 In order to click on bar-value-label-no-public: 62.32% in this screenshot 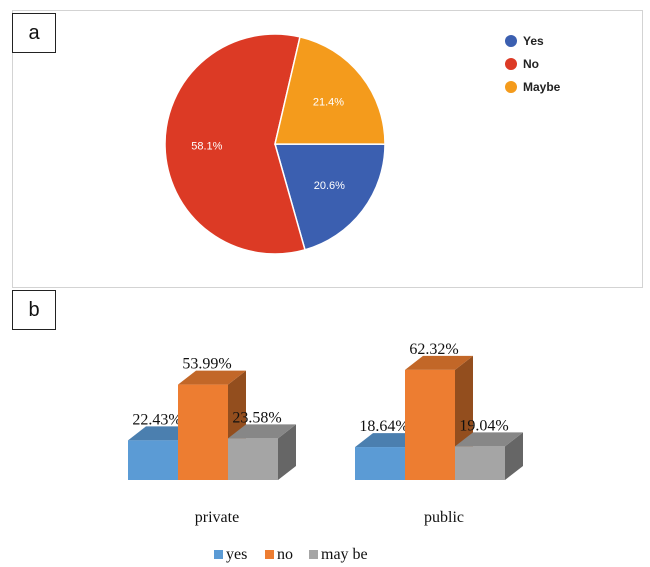, I will do `click(433, 349)`.